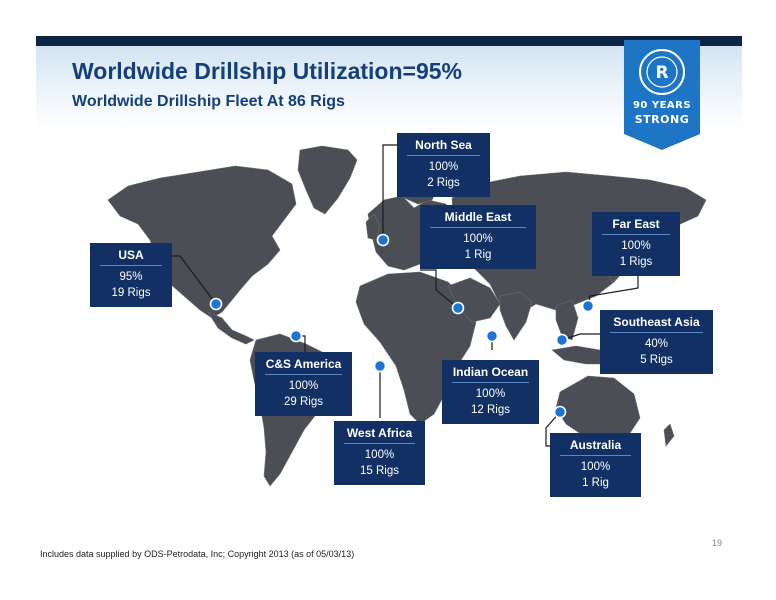 The image size is (776, 600). I want to click on badge-logo-letter: R, so click(661, 73).